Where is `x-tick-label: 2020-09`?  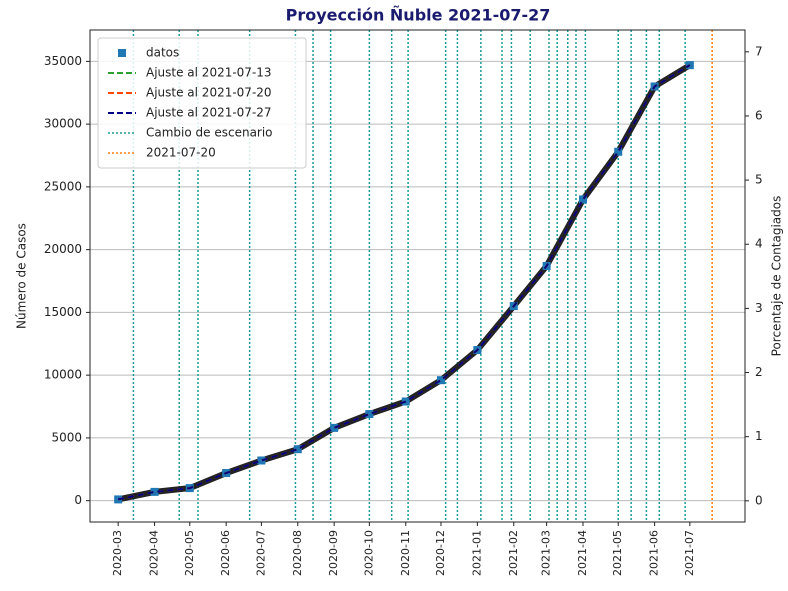
x-tick-label: 2020-09 is located at coordinates (333, 553).